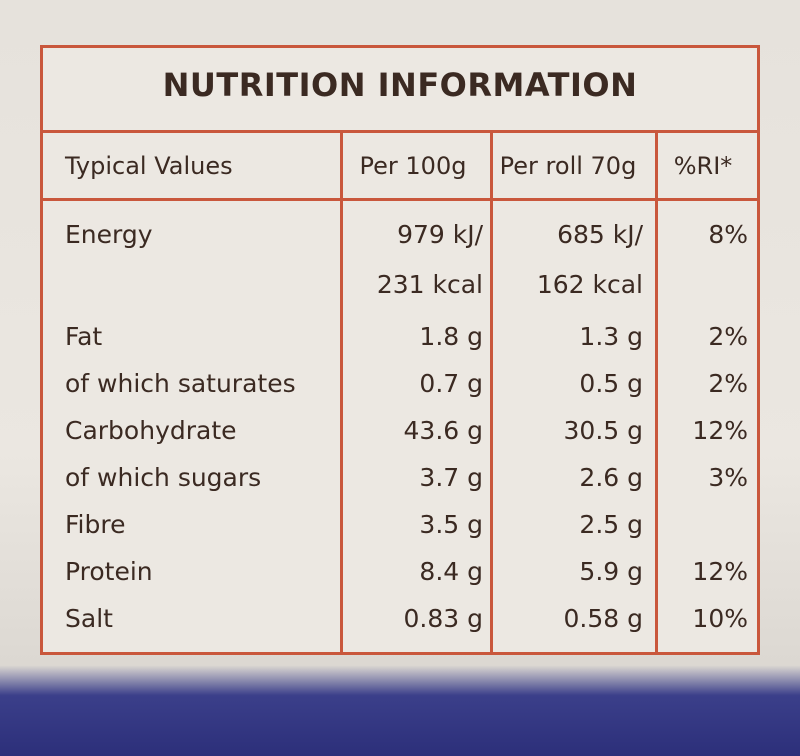  I want to click on value: 8%, so click(728, 234).